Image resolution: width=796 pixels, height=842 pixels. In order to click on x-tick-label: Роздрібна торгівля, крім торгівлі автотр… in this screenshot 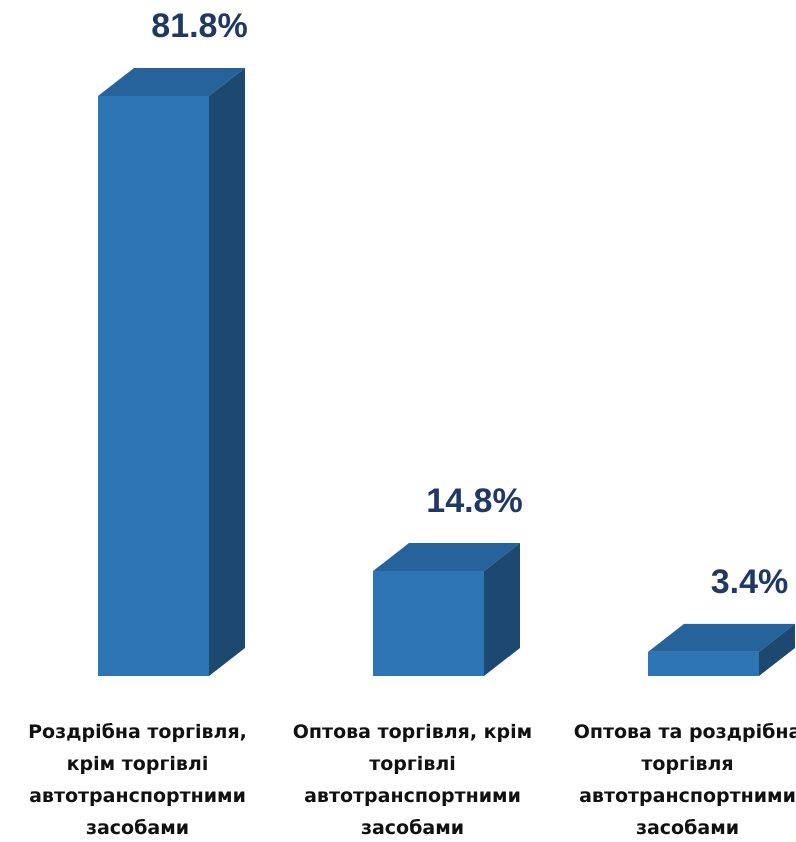, I will do `click(137, 780)`.